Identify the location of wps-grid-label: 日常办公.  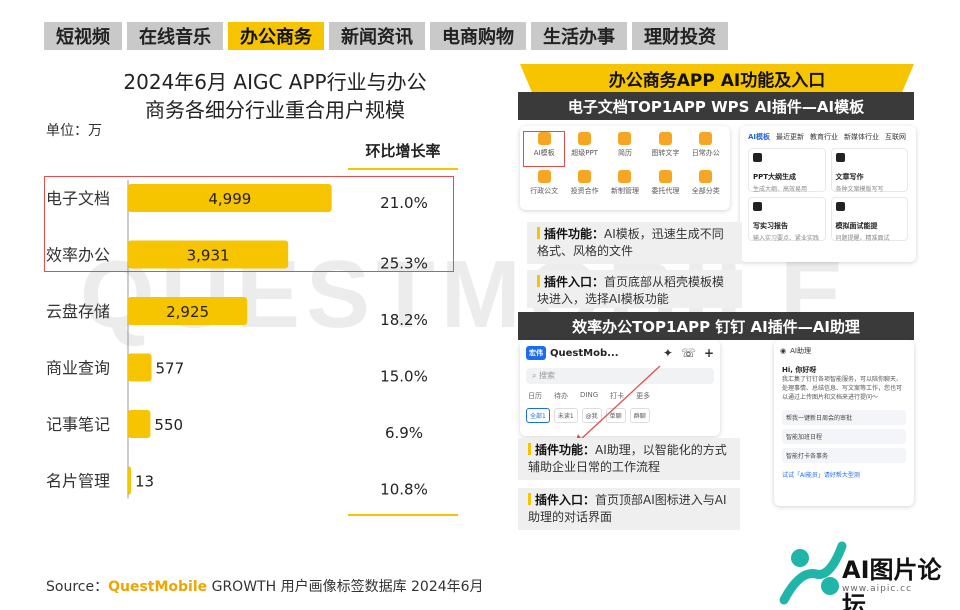
(705, 153).